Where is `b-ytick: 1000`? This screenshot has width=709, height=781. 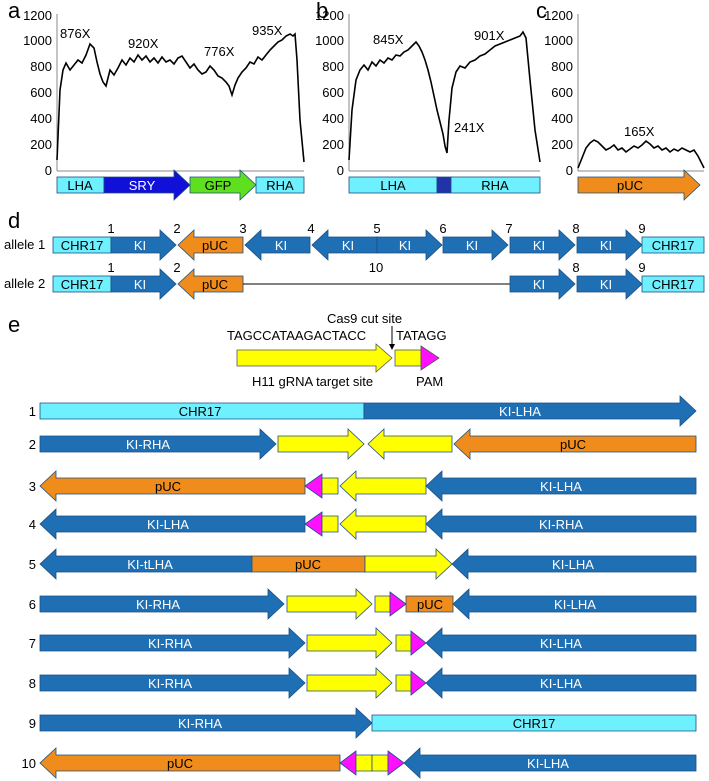
b-ytick: 1000 is located at coordinates (329, 40).